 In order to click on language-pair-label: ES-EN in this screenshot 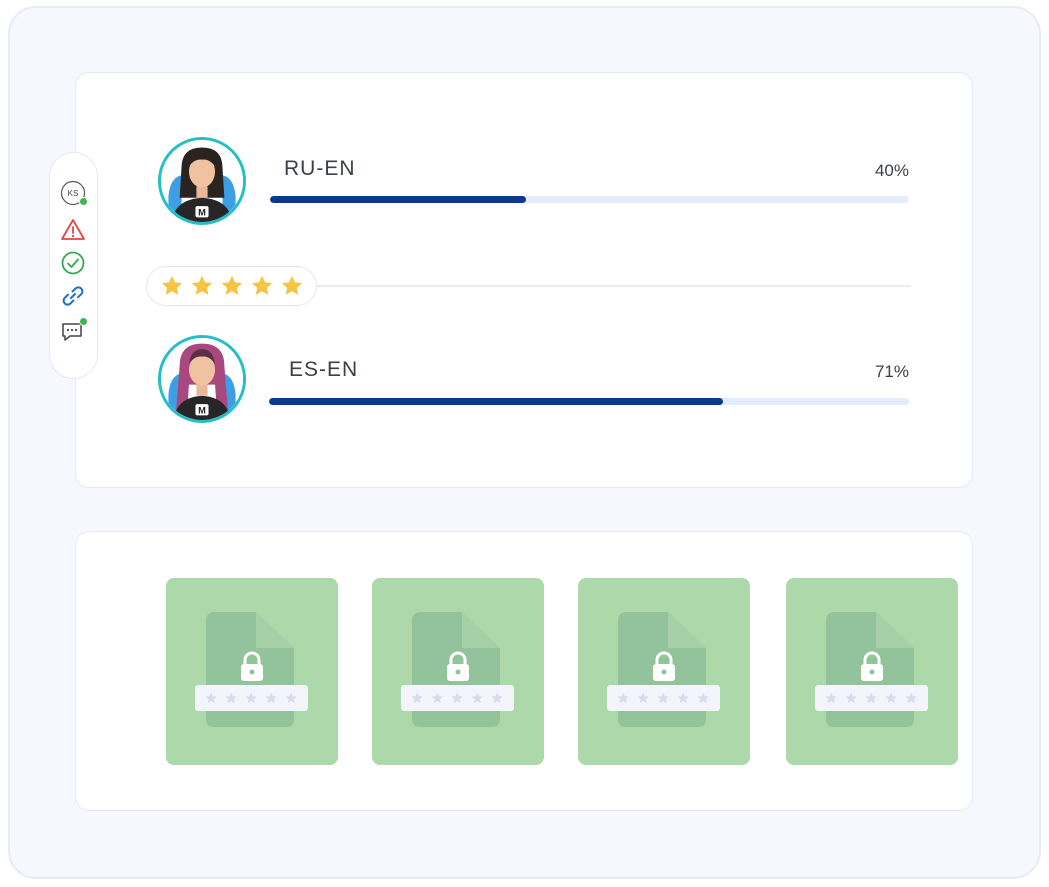, I will do `click(324, 369)`.